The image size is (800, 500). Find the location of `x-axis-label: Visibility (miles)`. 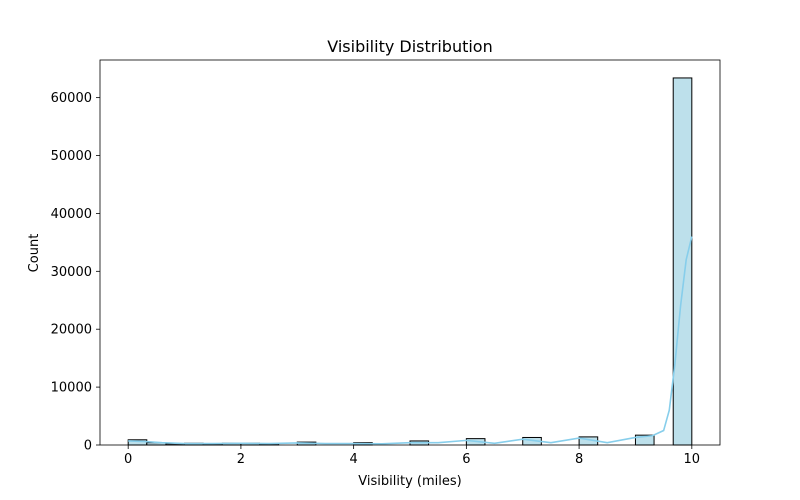

x-axis-label: Visibility (miles) is located at coordinates (409, 481).